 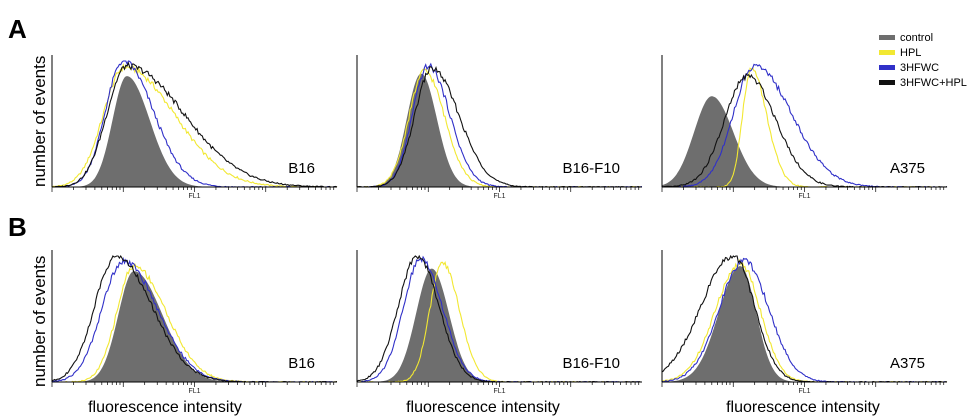 I want to click on histogram-panel-b-b16-f10: FL1 B16-F10, so click(x=499, y=322).